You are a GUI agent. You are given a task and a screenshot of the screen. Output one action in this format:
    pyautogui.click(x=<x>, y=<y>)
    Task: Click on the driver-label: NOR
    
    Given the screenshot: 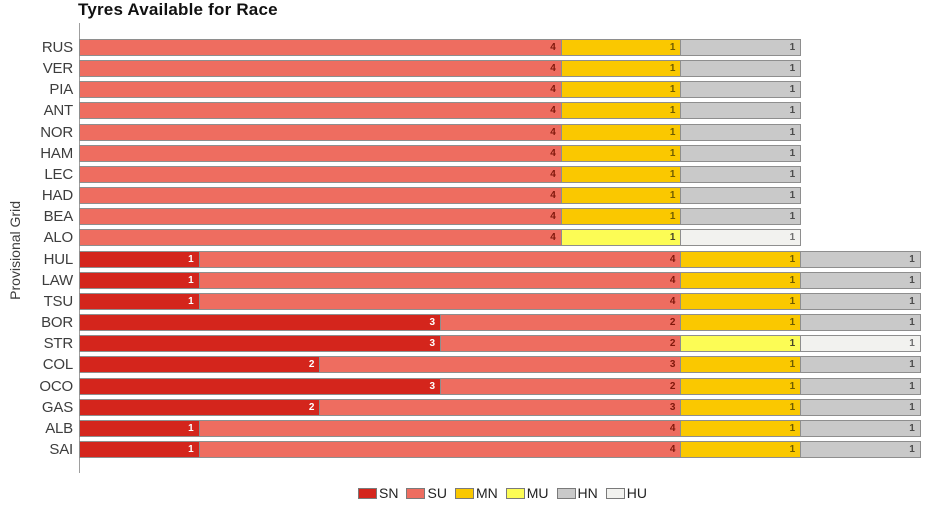 What is the action you would take?
    pyautogui.click(x=56, y=132)
    